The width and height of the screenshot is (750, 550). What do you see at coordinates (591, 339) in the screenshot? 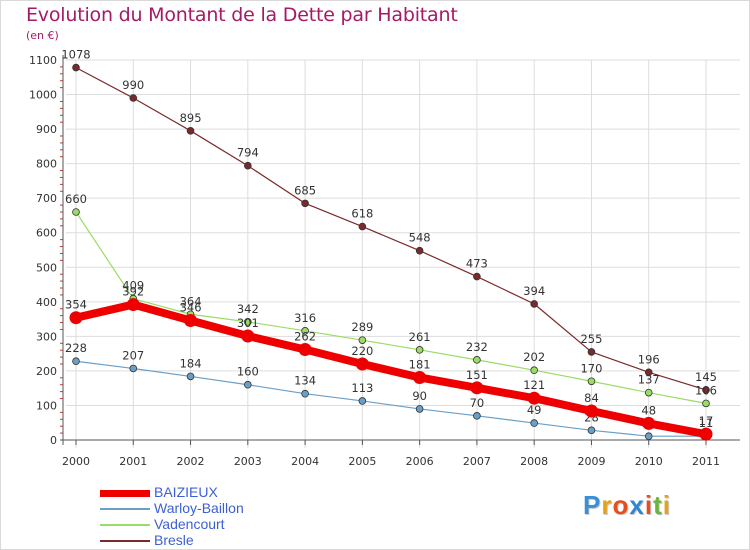
I see `data-label: 255` at bounding box center [591, 339].